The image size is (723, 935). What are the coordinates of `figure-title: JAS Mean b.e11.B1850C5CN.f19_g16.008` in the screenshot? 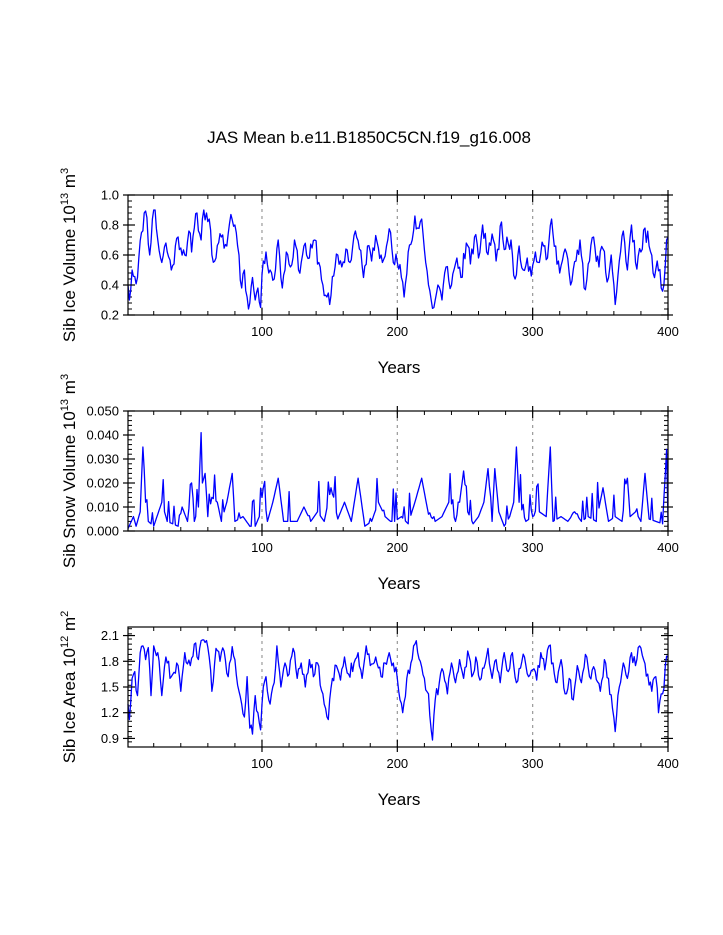 It's located at (369, 137).